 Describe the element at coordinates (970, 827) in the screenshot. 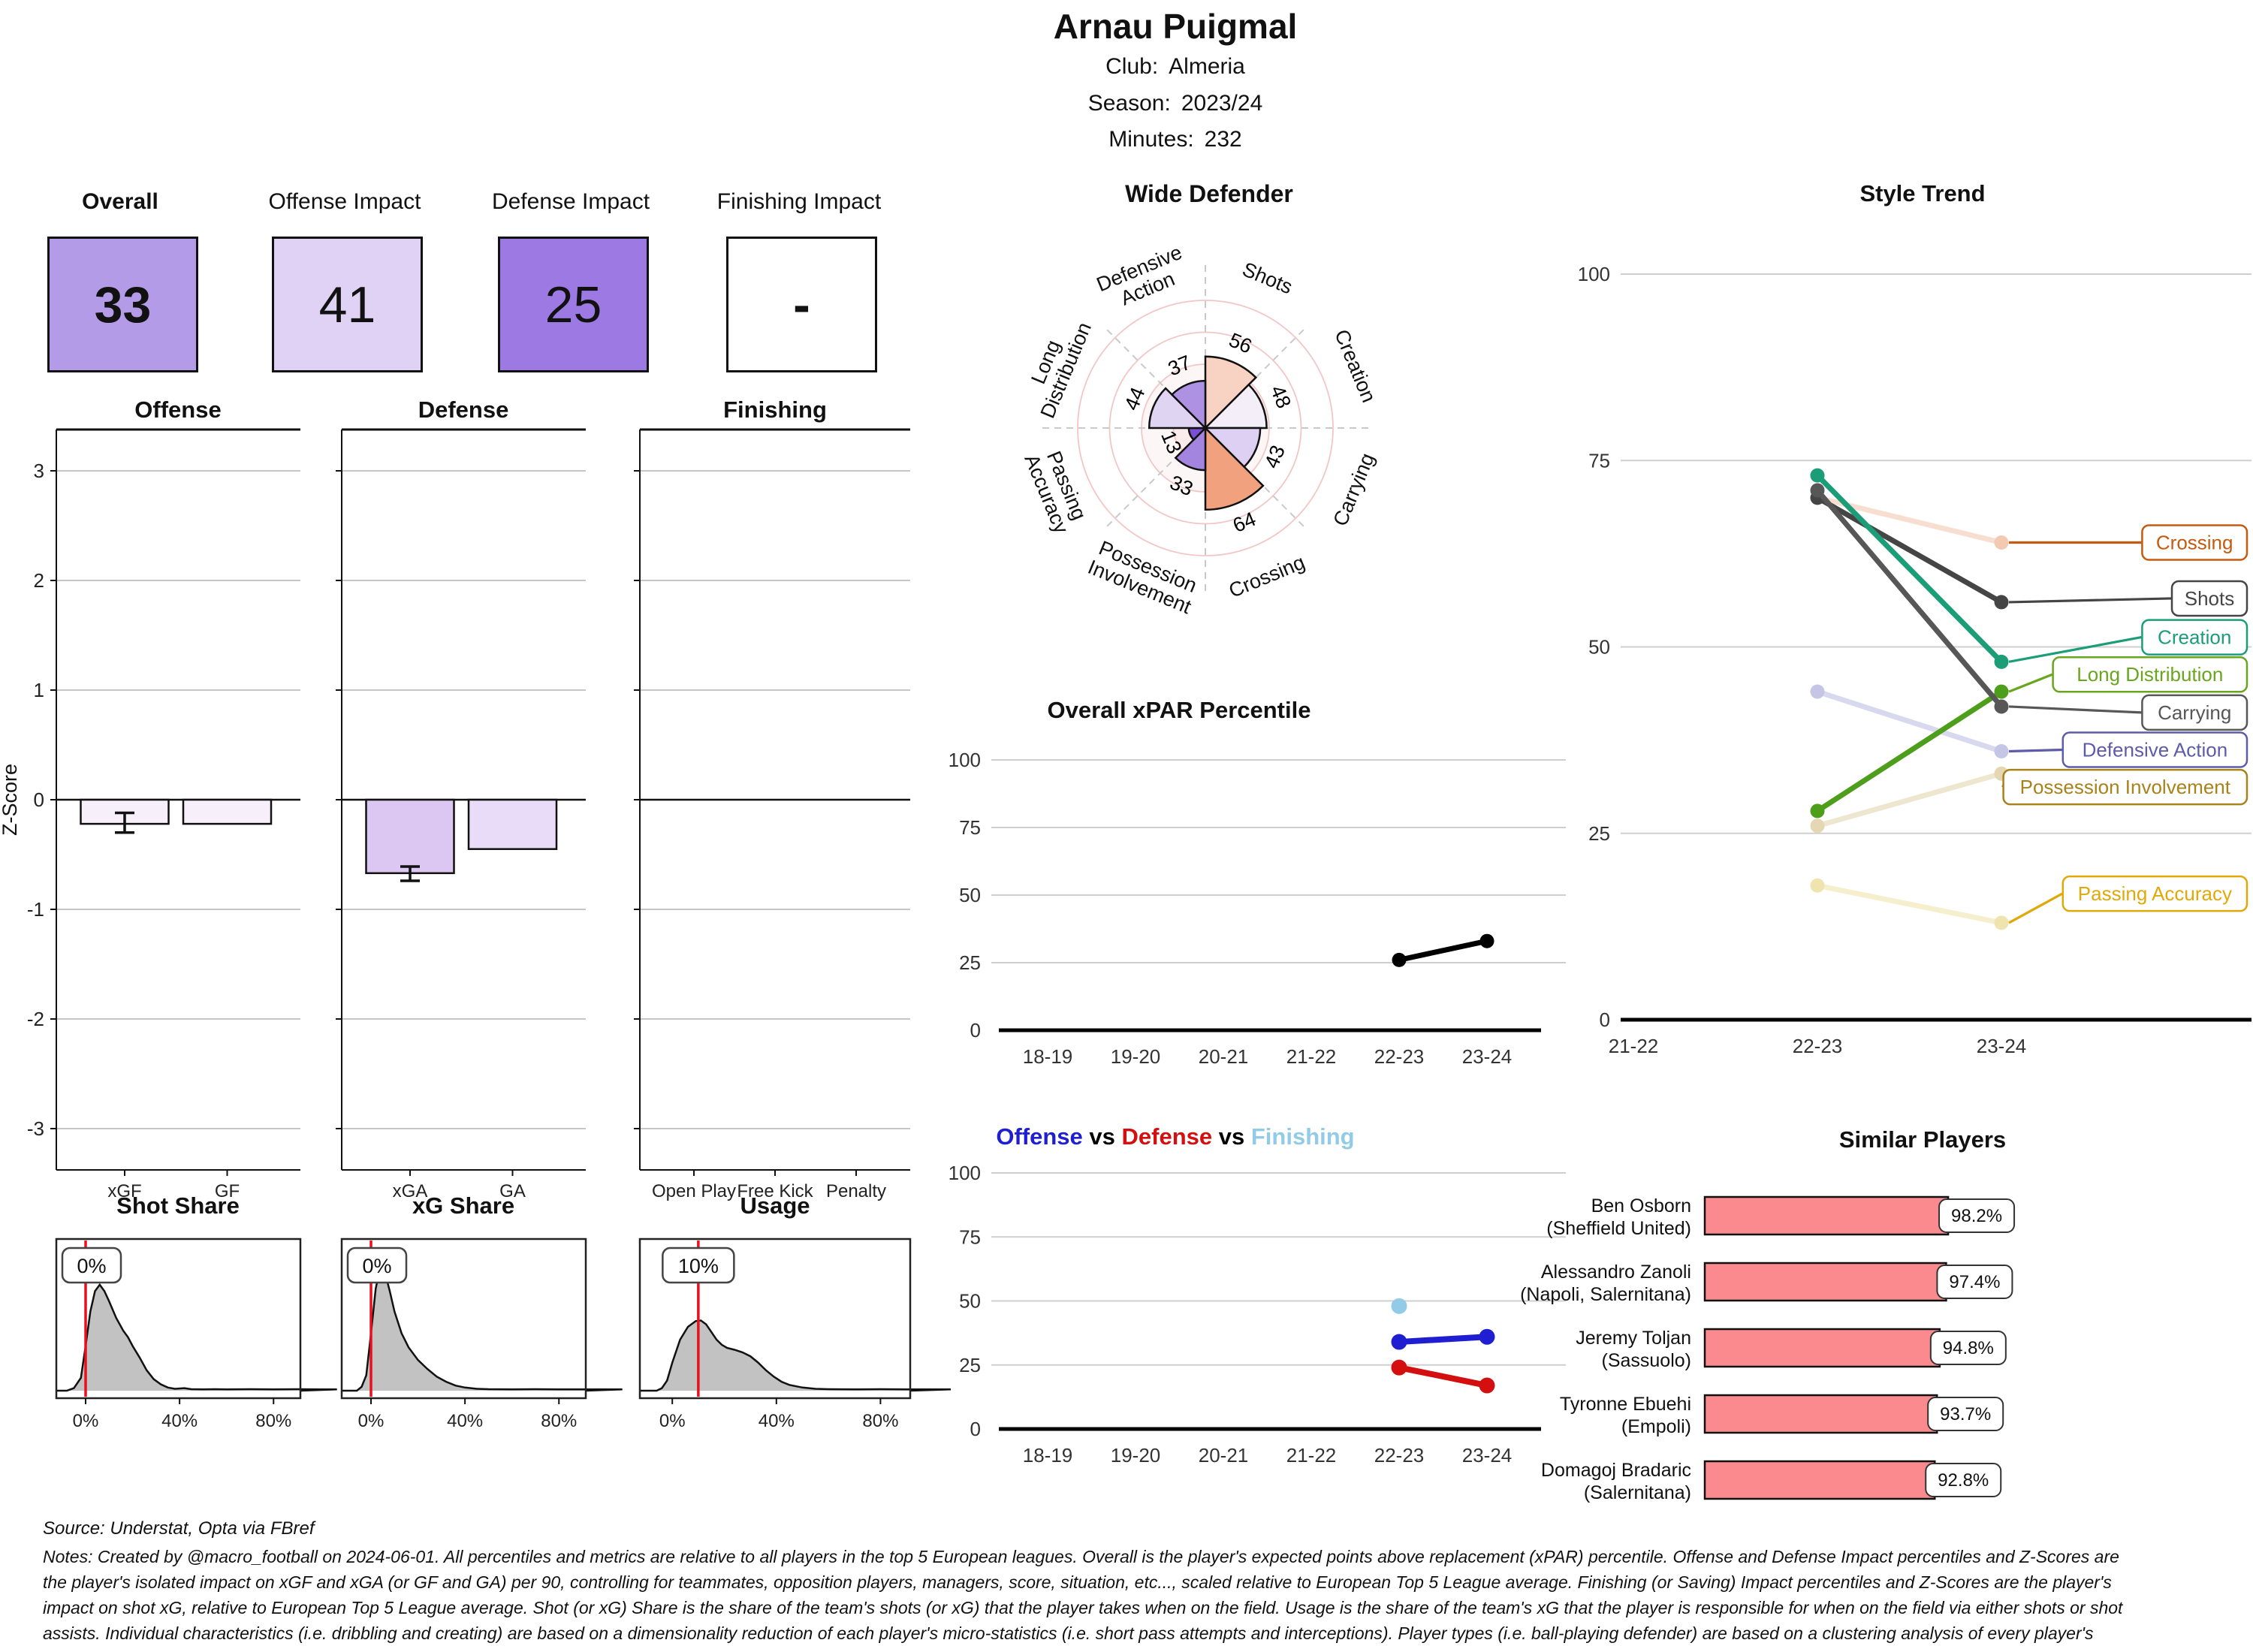

I see `svg-text: 75` at that location.